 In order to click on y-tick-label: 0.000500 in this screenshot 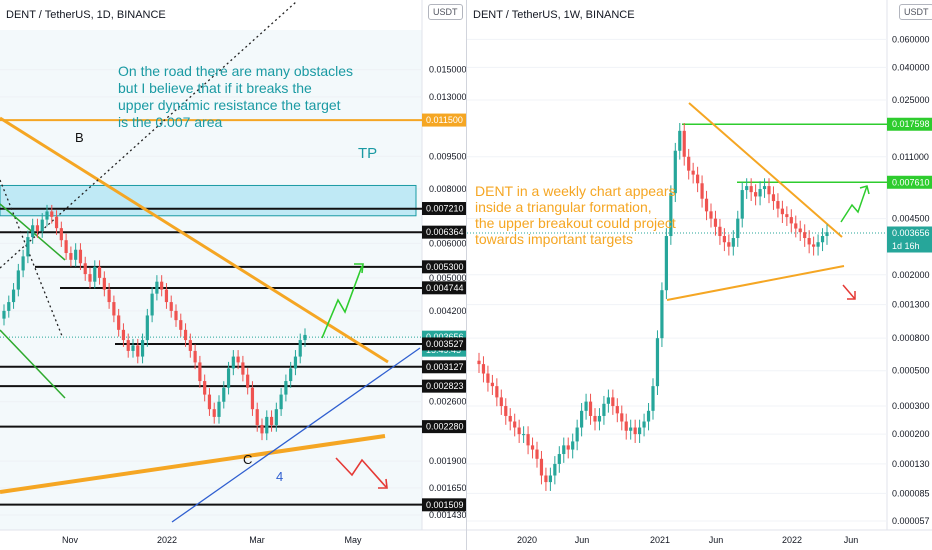, I will do `click(911, 371)`.